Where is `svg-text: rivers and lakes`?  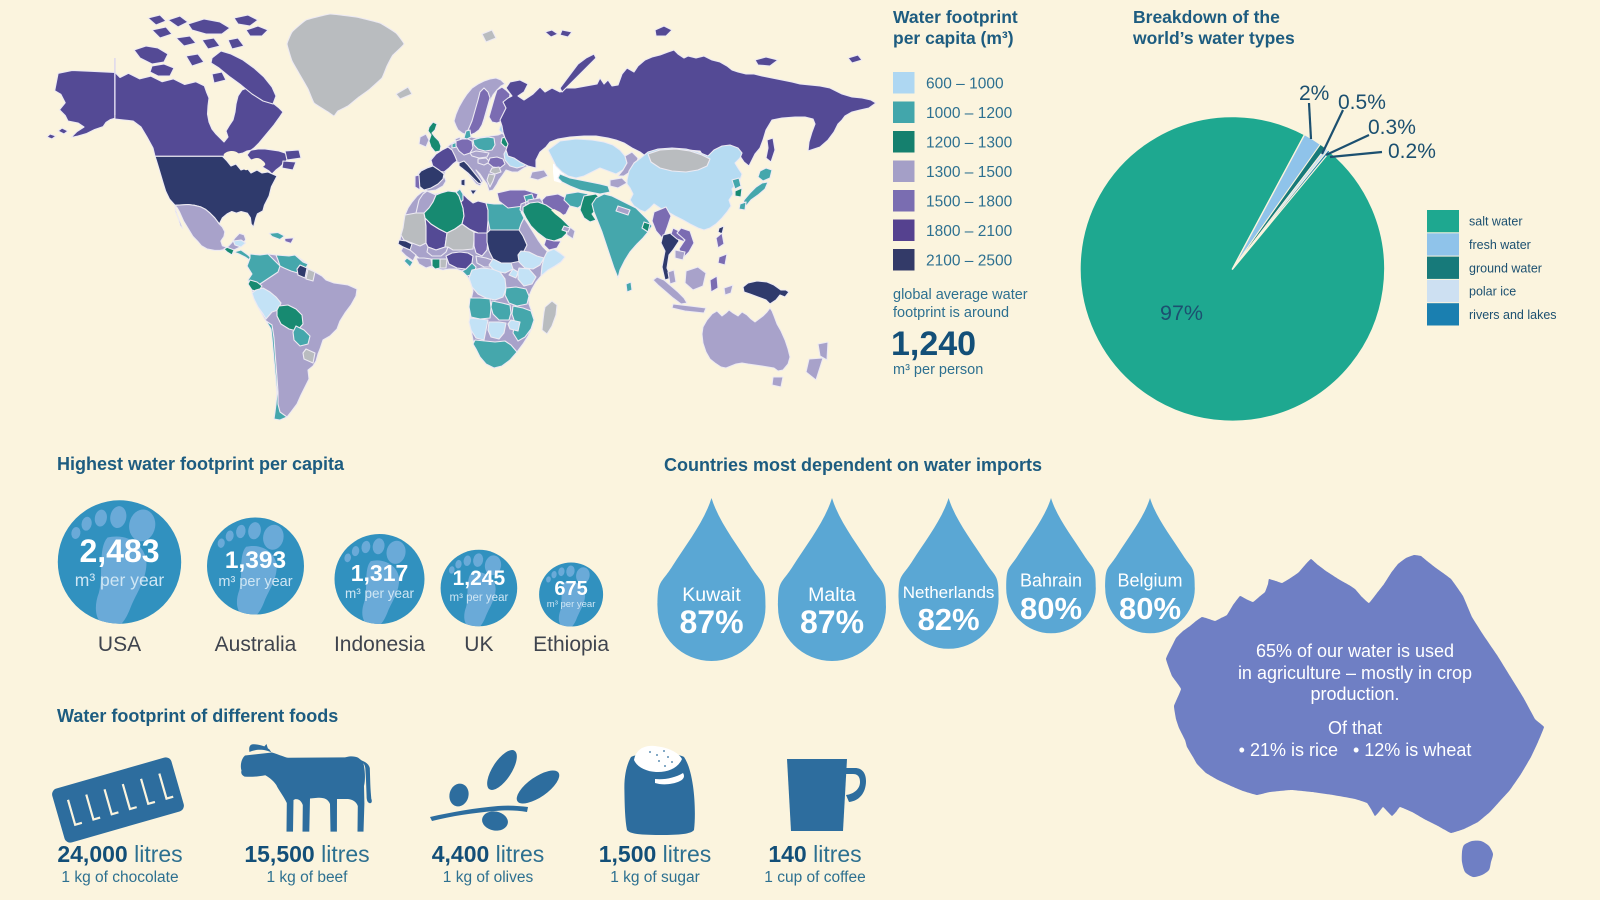
svg-text: rivers and lakes is located at coordinates (1513, 315).